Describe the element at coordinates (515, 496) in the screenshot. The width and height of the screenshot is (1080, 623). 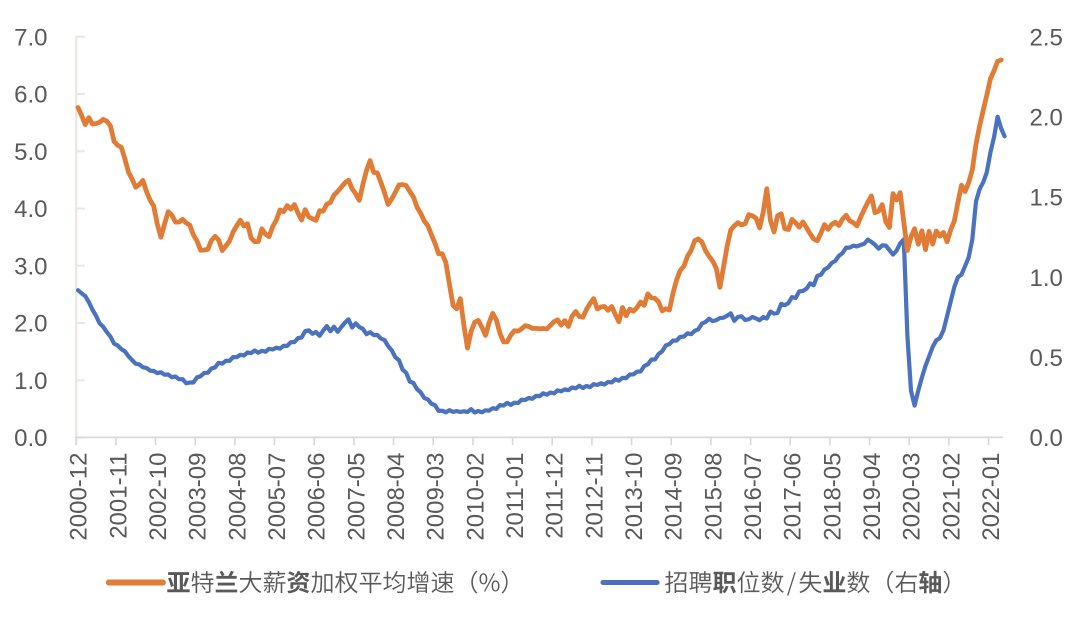
I see `svg-text: 2011-01` at that location.